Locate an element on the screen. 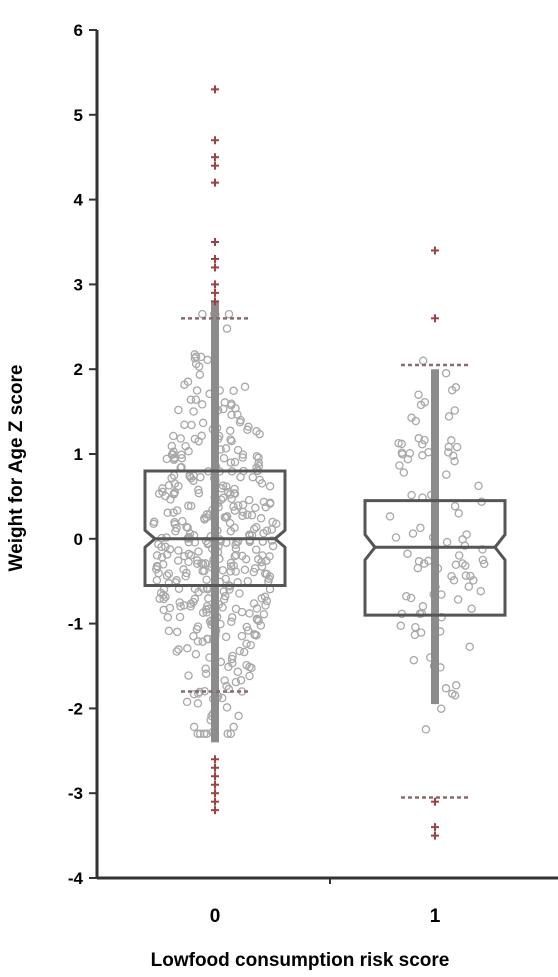 The width and height of the screenshot is (558, 977). y-tick-label: -1 is located at coordinates (75, 624).